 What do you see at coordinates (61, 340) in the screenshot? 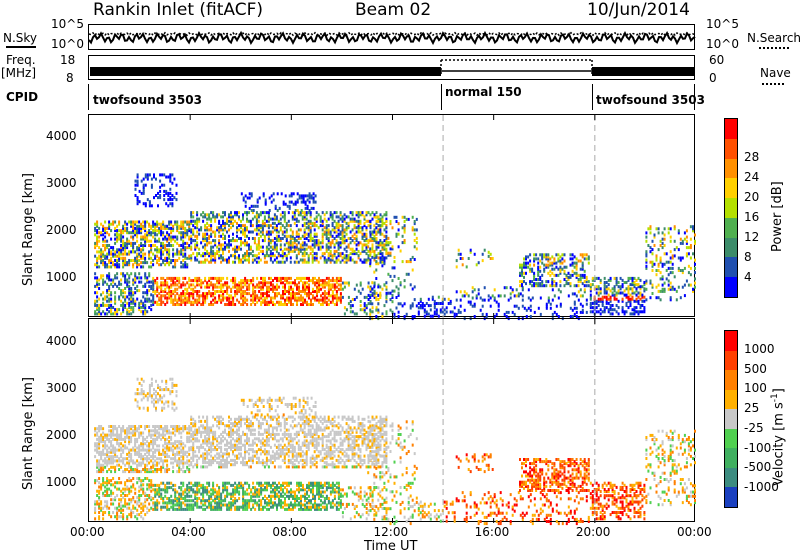
I see `velocity-y-tick-label: 4000` at bounding box center [61, 340].